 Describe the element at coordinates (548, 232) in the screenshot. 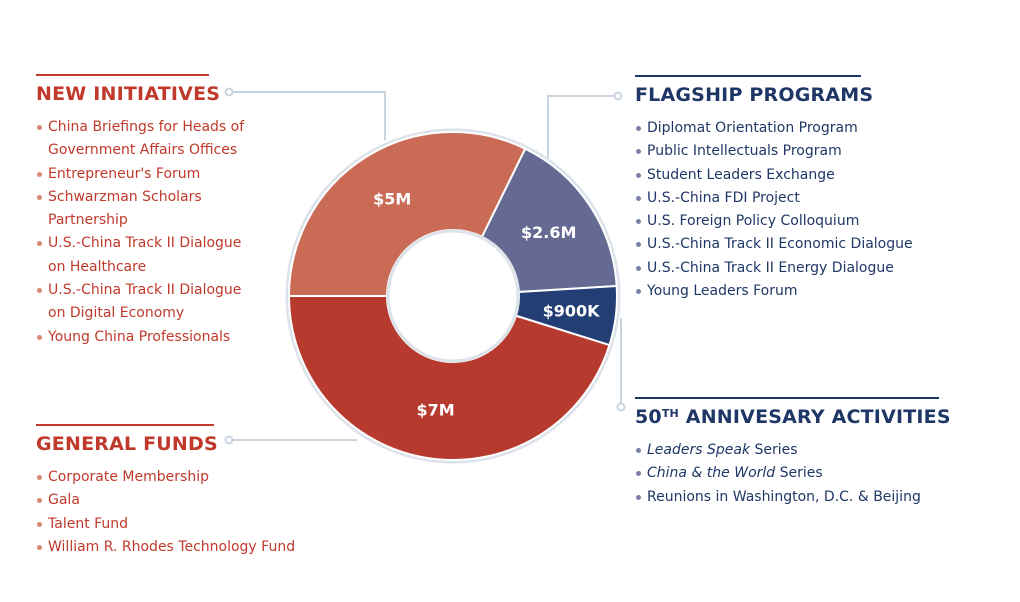

I see `slice-value-label: $2.6M` at that location.